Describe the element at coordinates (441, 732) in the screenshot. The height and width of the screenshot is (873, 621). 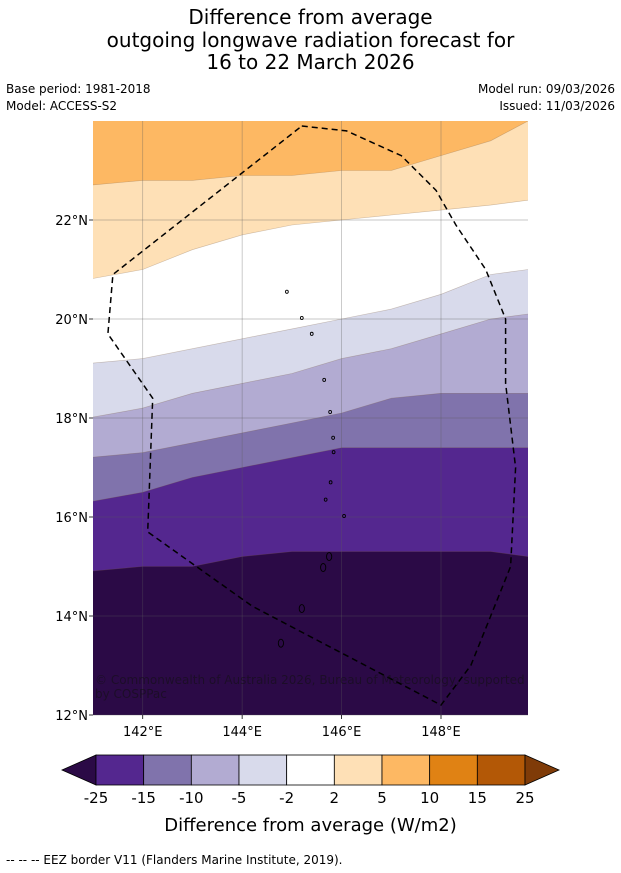
I see `x-tick-label-148: 148°E` at that location.